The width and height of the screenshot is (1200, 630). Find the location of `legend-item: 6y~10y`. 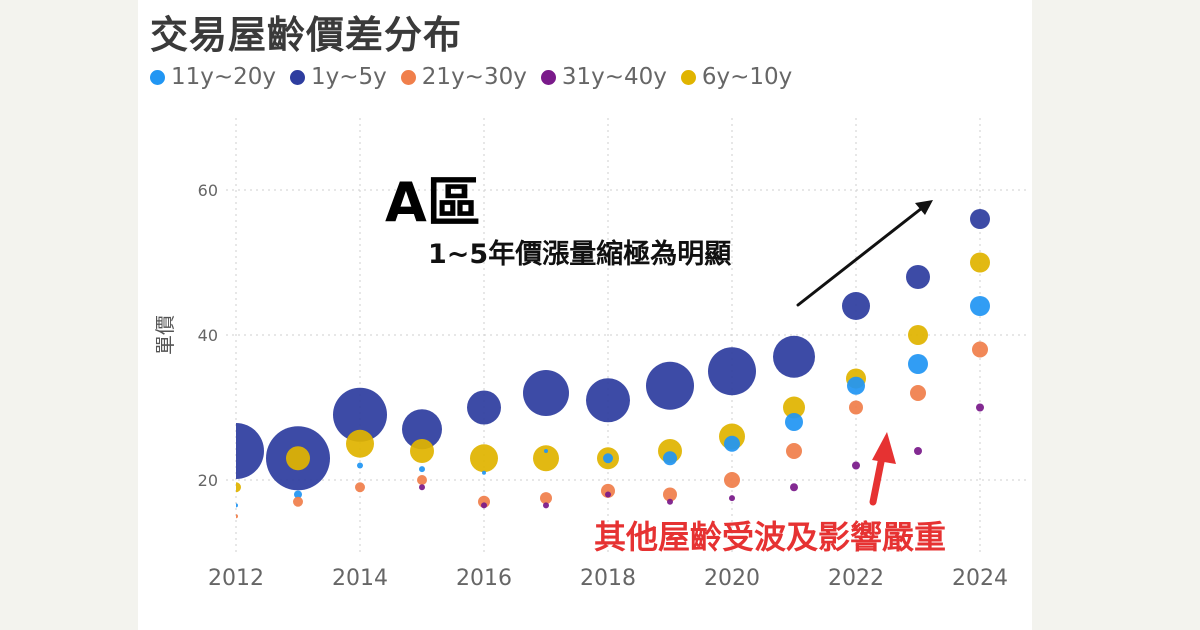

legend-item: 6y~10y is located at coordinates (736, 77).